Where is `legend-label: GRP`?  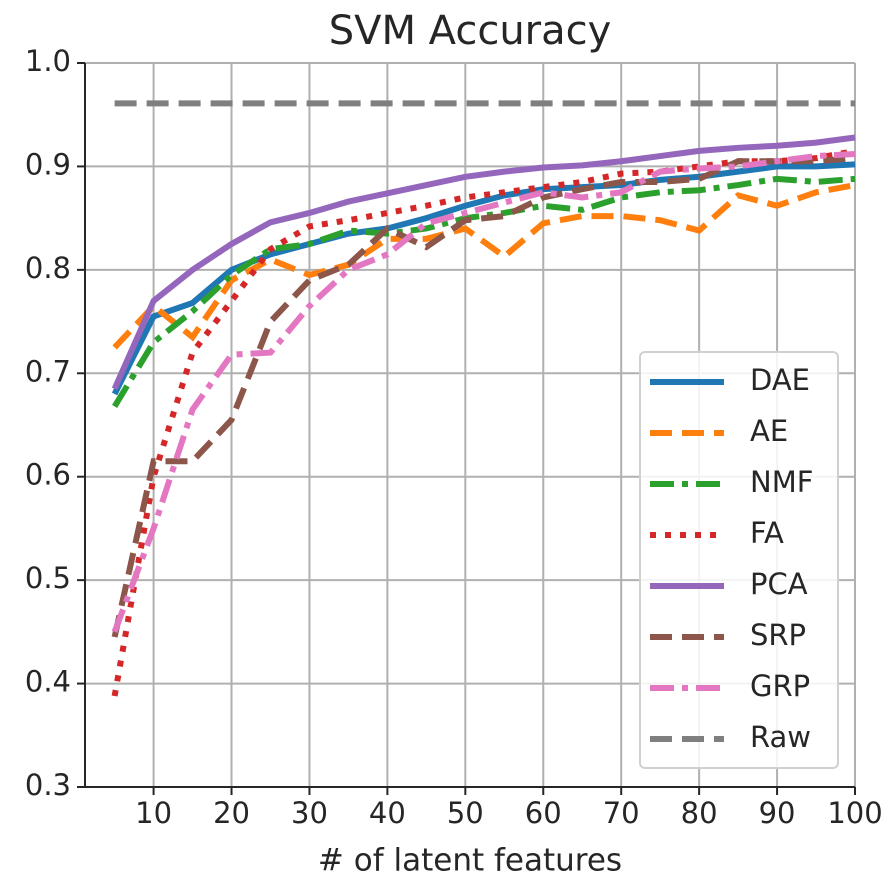
legend-label: GRP is located at coordinates (780, 686).